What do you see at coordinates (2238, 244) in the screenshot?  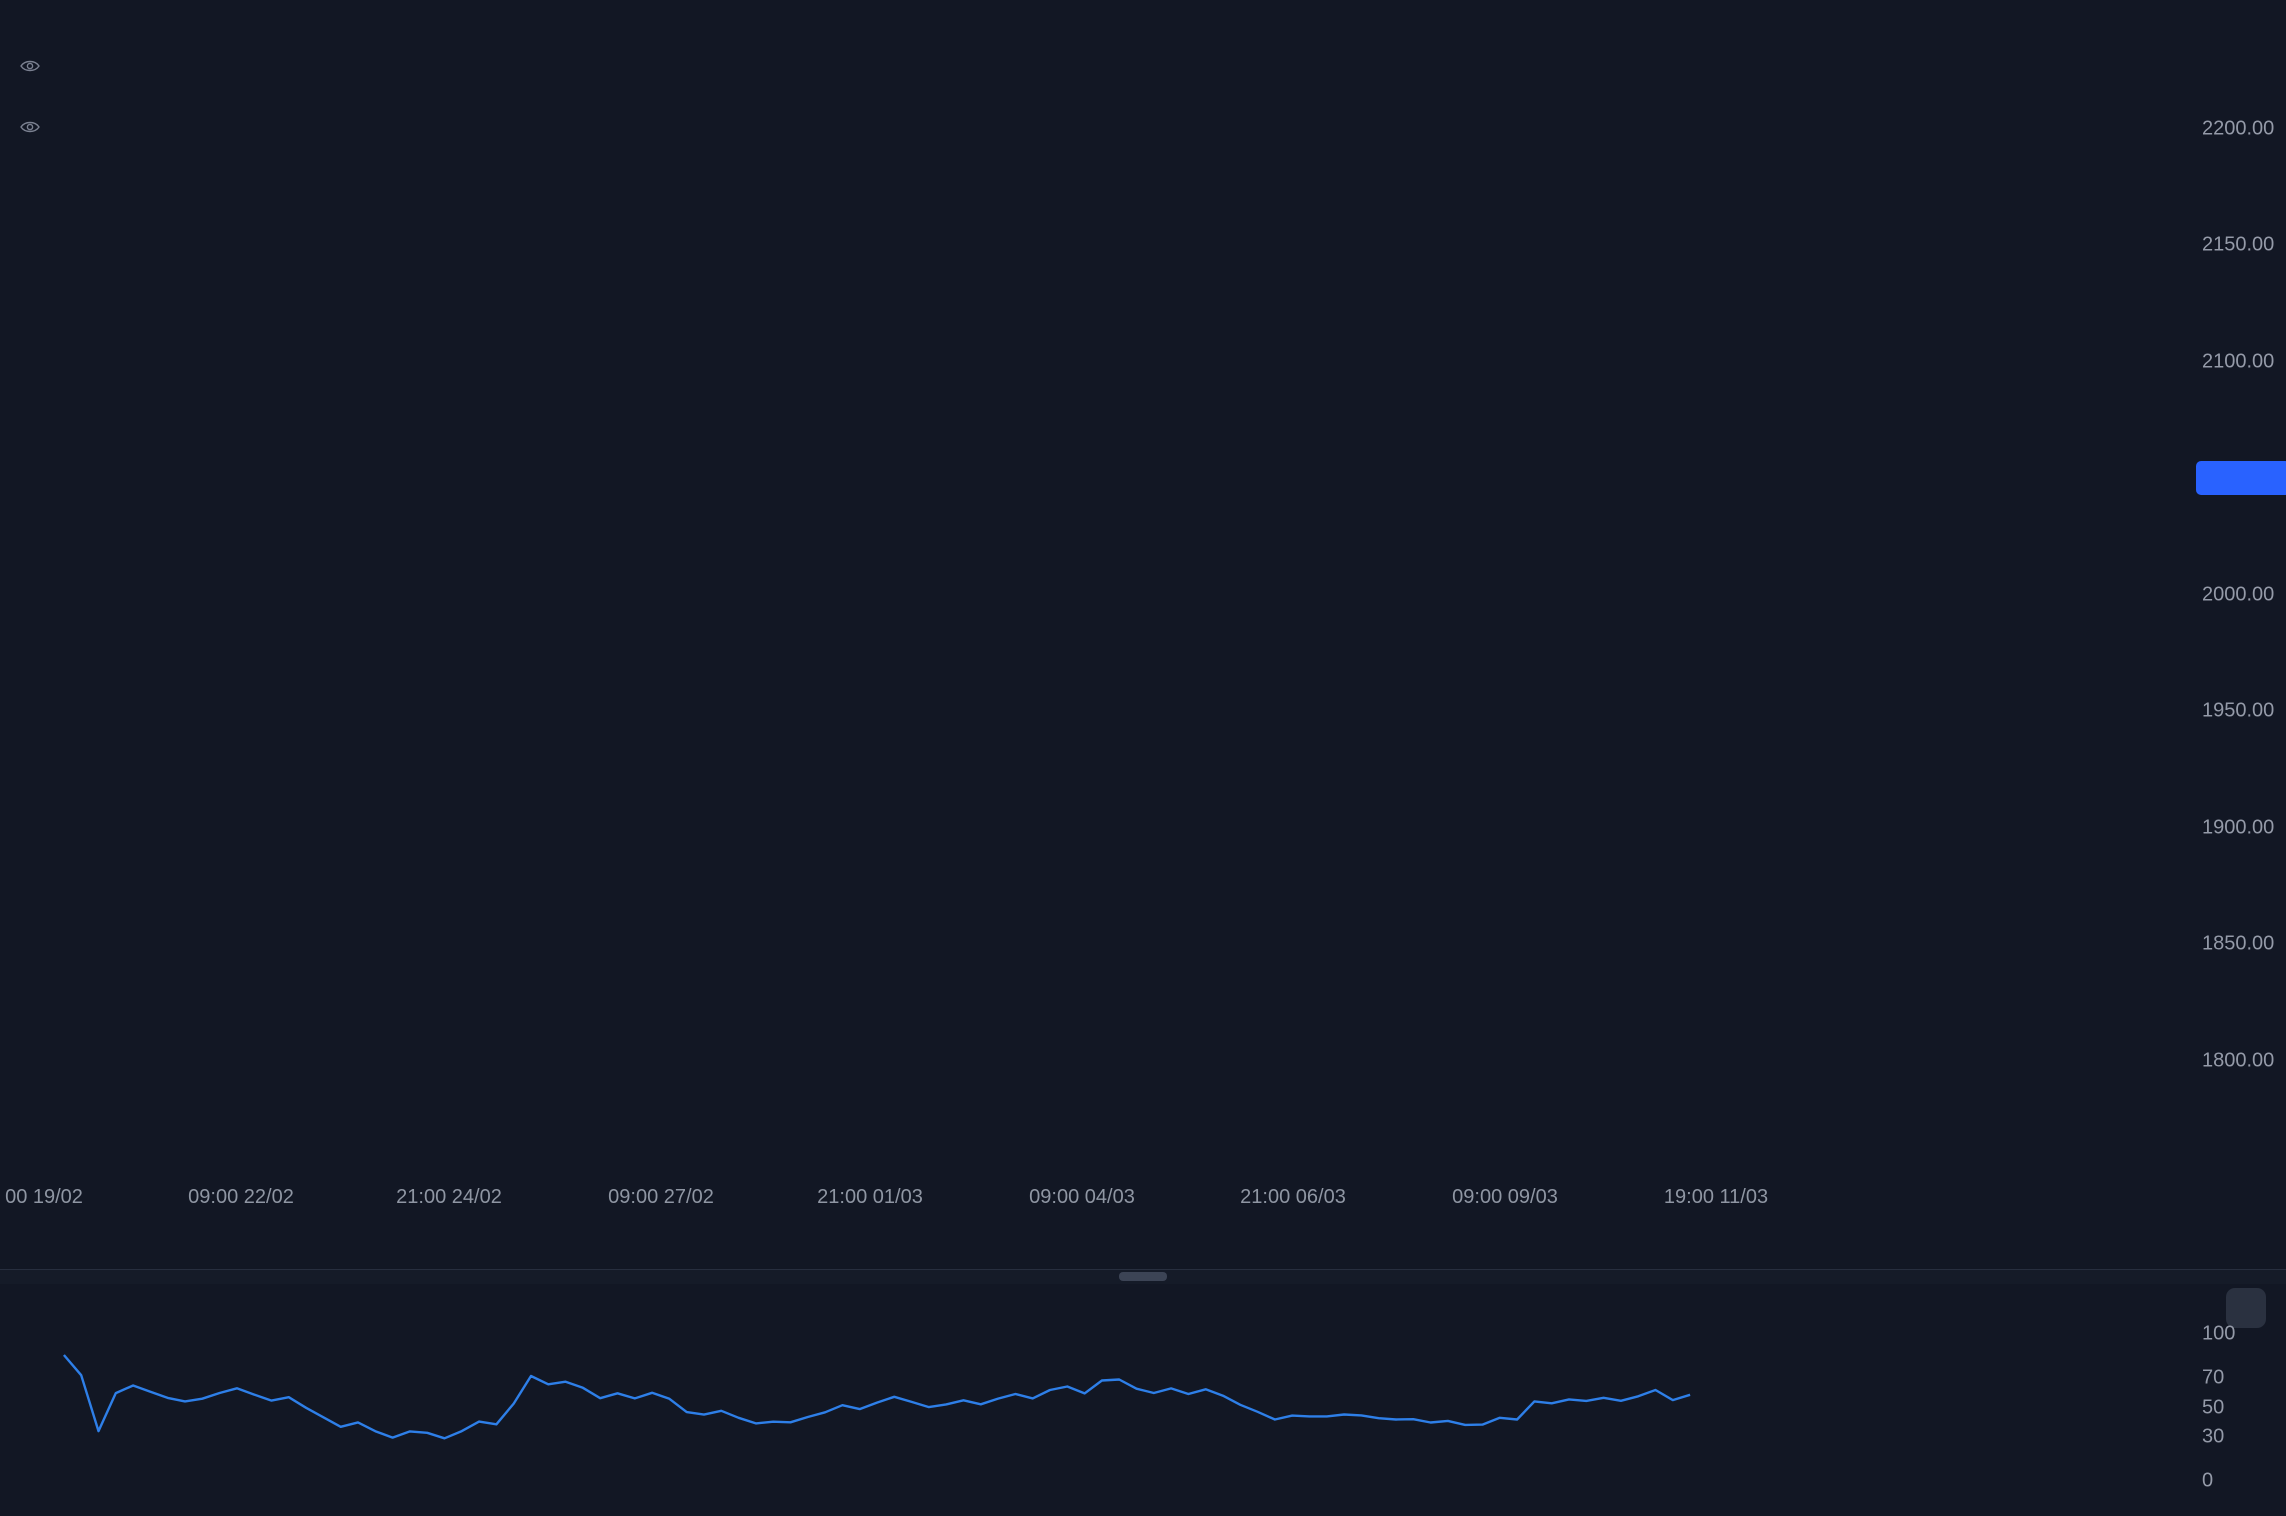 I see `price-axis-label: 2150.00` at bounding box center [2238, 244].